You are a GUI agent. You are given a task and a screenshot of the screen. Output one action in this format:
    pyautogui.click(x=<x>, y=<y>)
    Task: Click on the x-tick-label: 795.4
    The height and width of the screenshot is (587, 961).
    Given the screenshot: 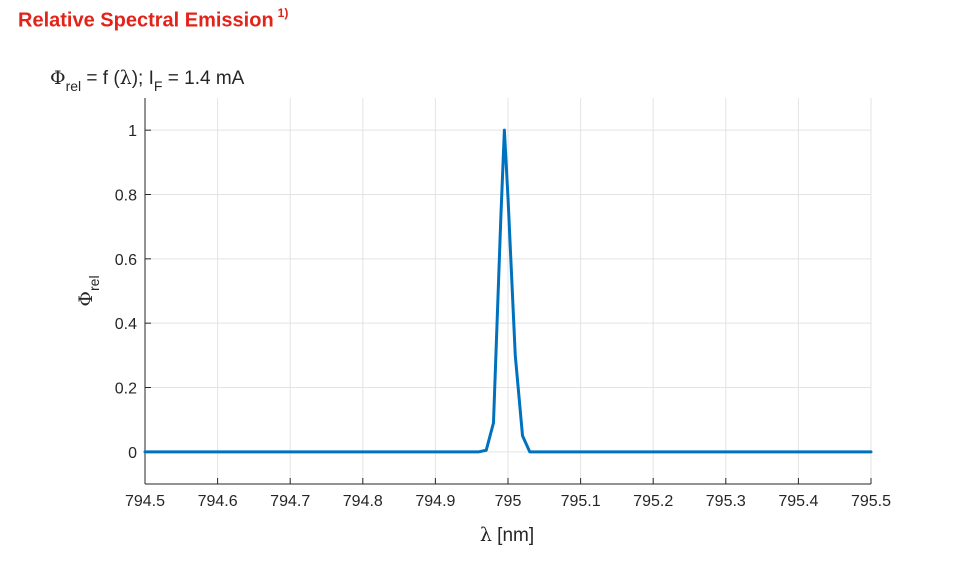 What is the action you would take?
    pyautogui.click(x=798, y=501)
    